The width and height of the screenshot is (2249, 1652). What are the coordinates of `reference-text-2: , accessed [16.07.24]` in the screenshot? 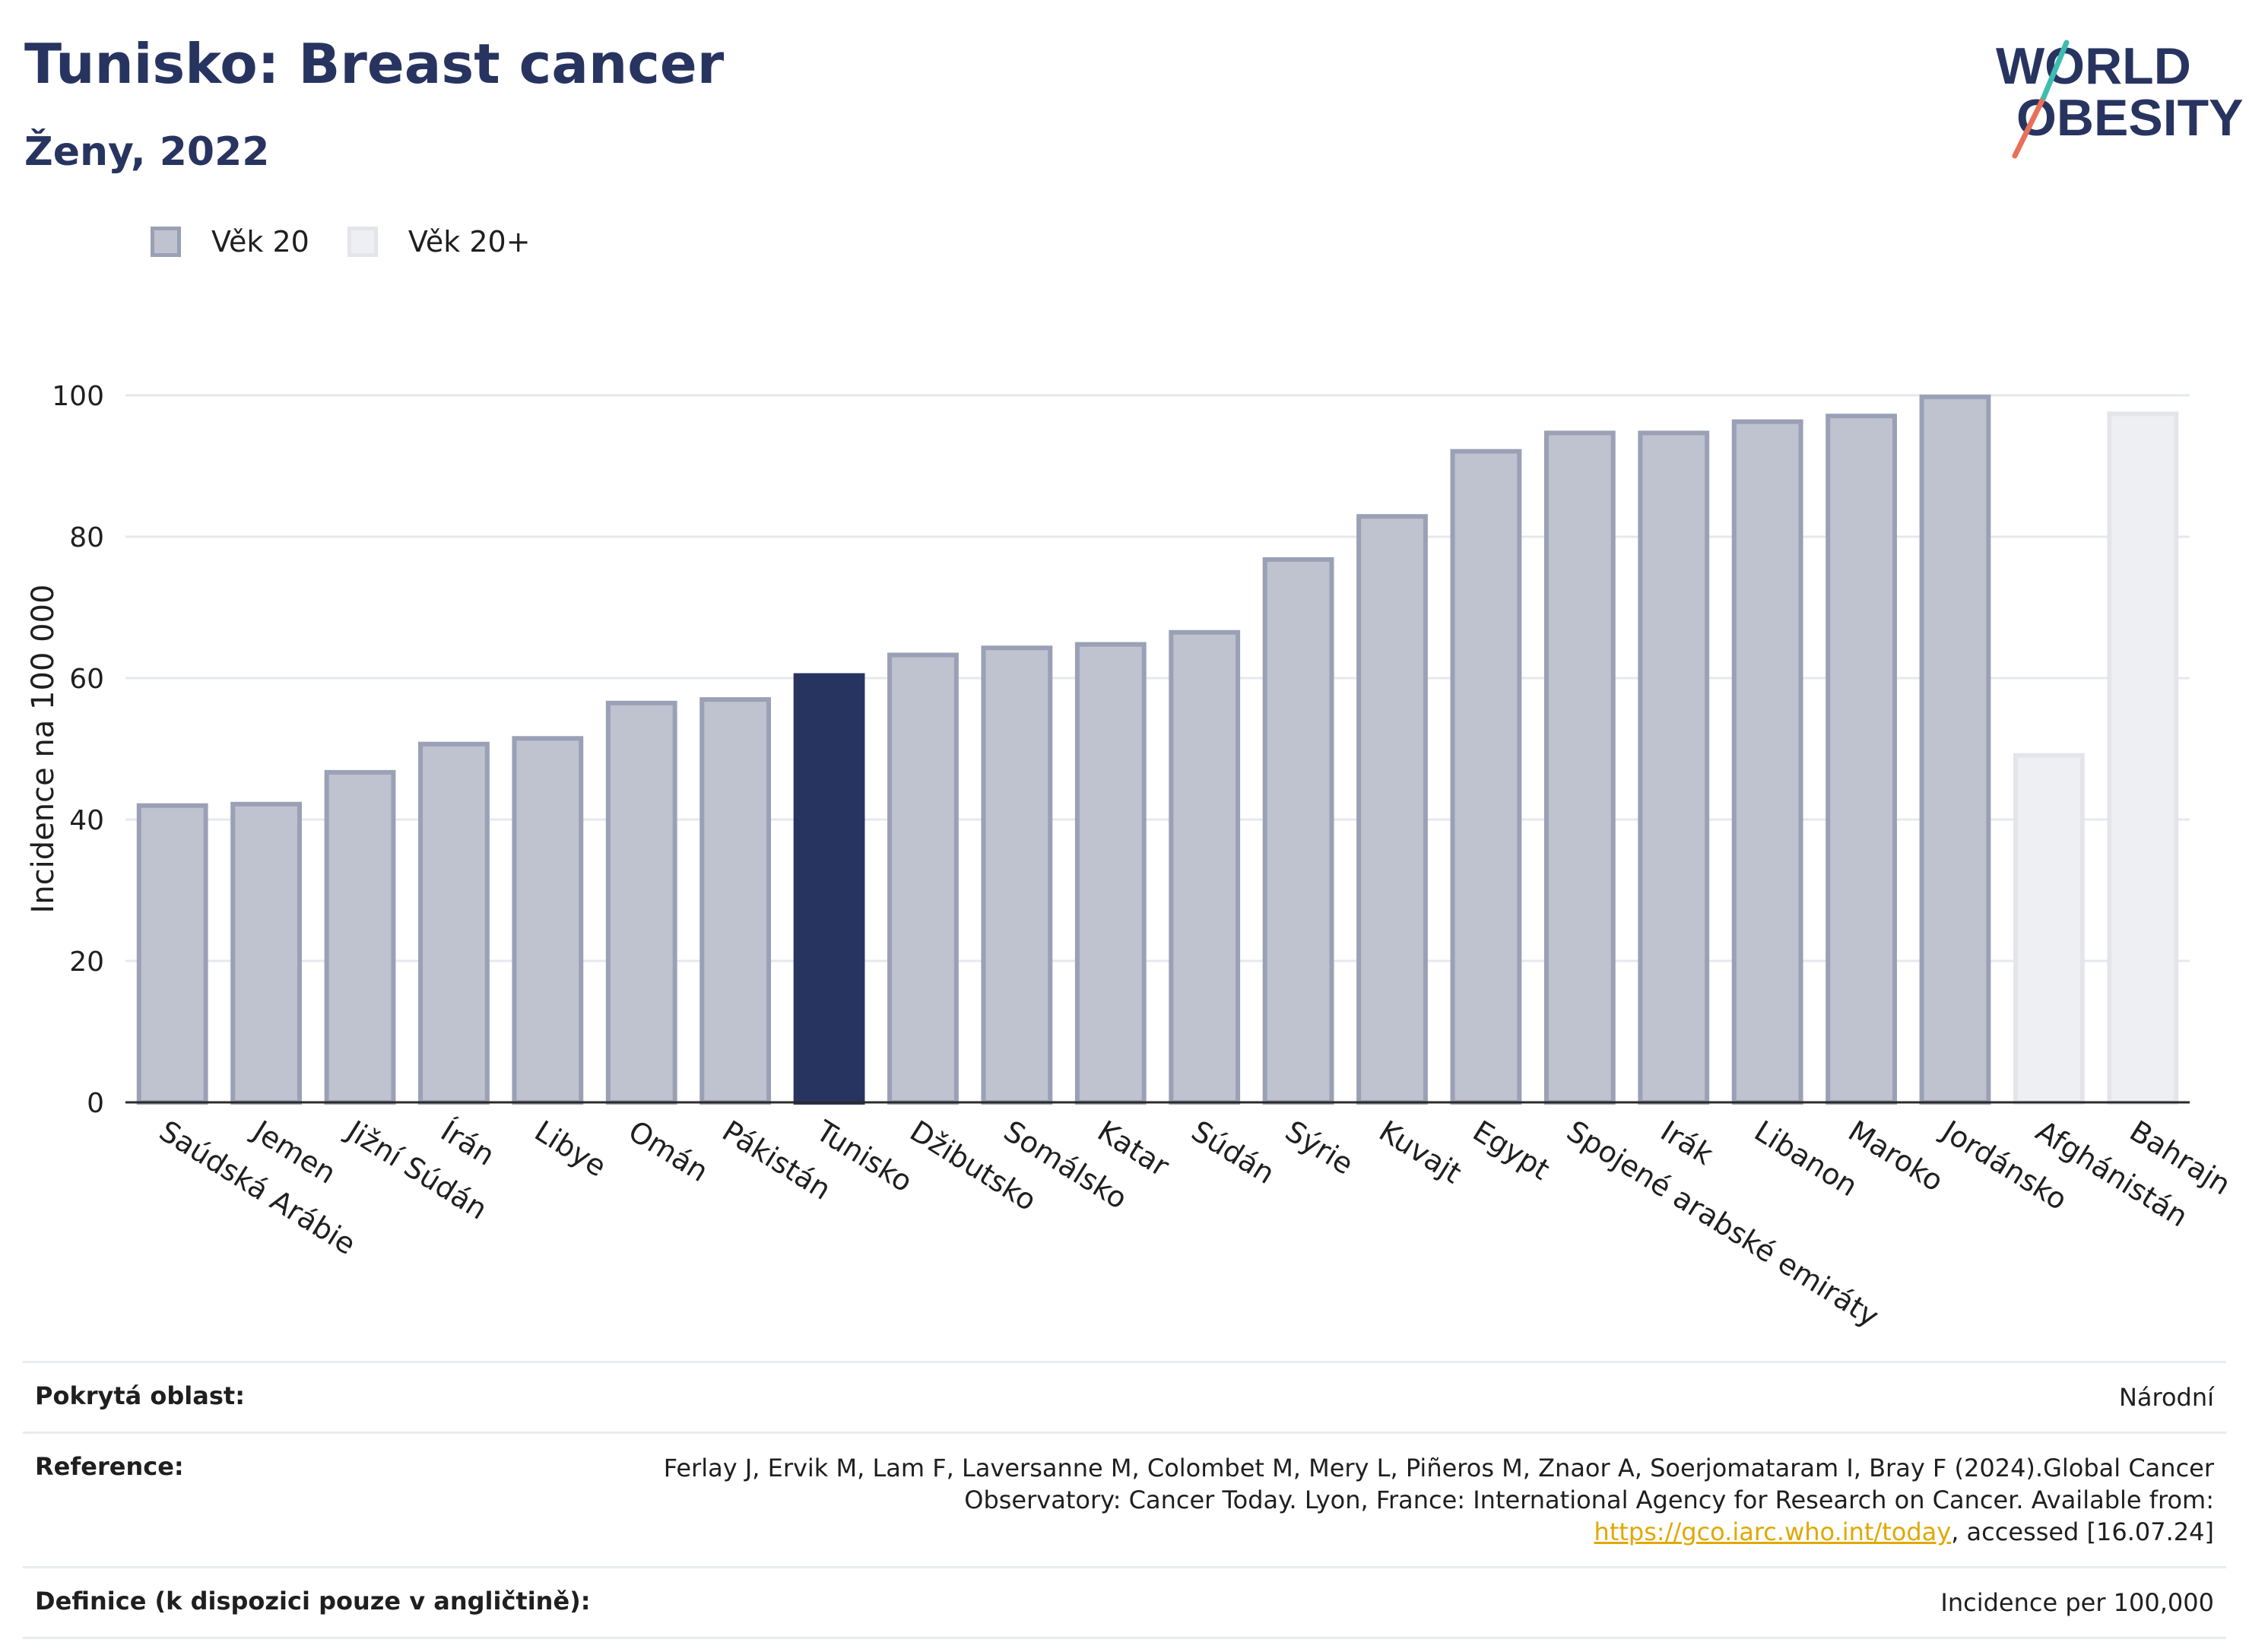 It's located at (2082, 1531).